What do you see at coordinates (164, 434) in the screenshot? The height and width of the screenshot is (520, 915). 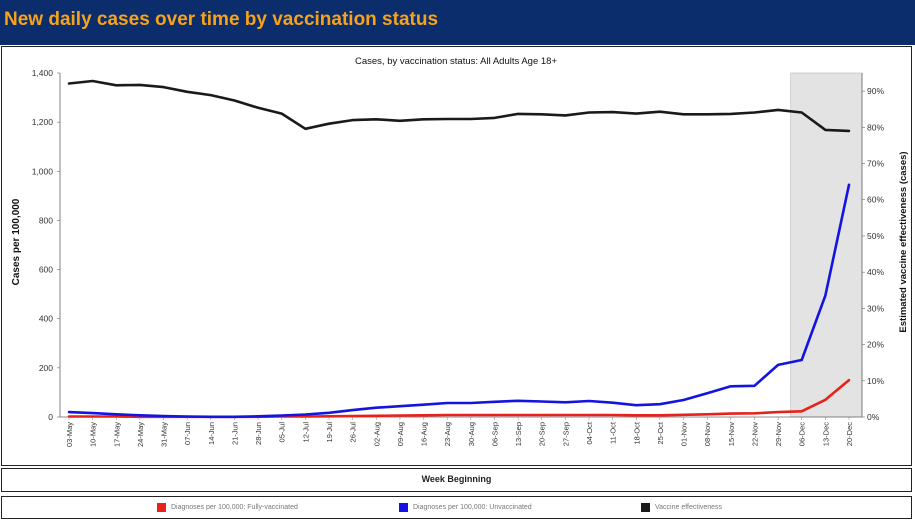 I see `x-tick-label: 31-May` at bounding box center [164, 434].